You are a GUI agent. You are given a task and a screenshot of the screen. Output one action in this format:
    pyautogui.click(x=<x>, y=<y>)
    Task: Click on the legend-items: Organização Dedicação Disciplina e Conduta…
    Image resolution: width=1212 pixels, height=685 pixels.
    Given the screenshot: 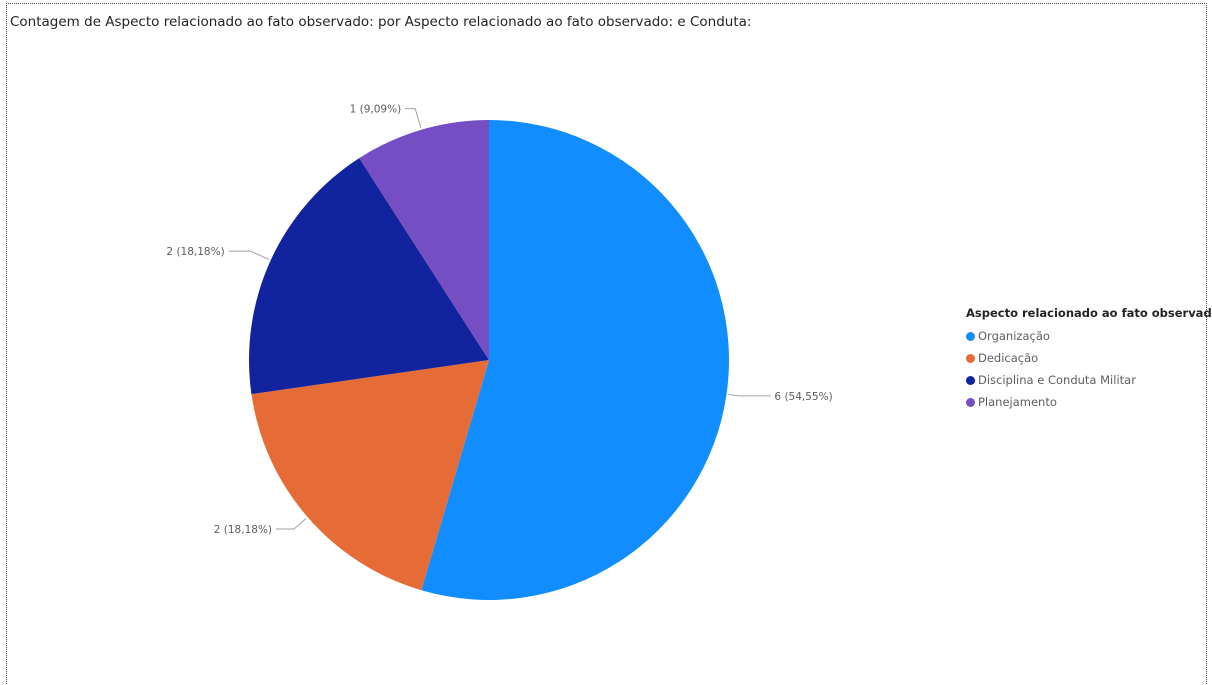 What is the action you would take?
    pyautogui.click(x=1089, y=369)
    